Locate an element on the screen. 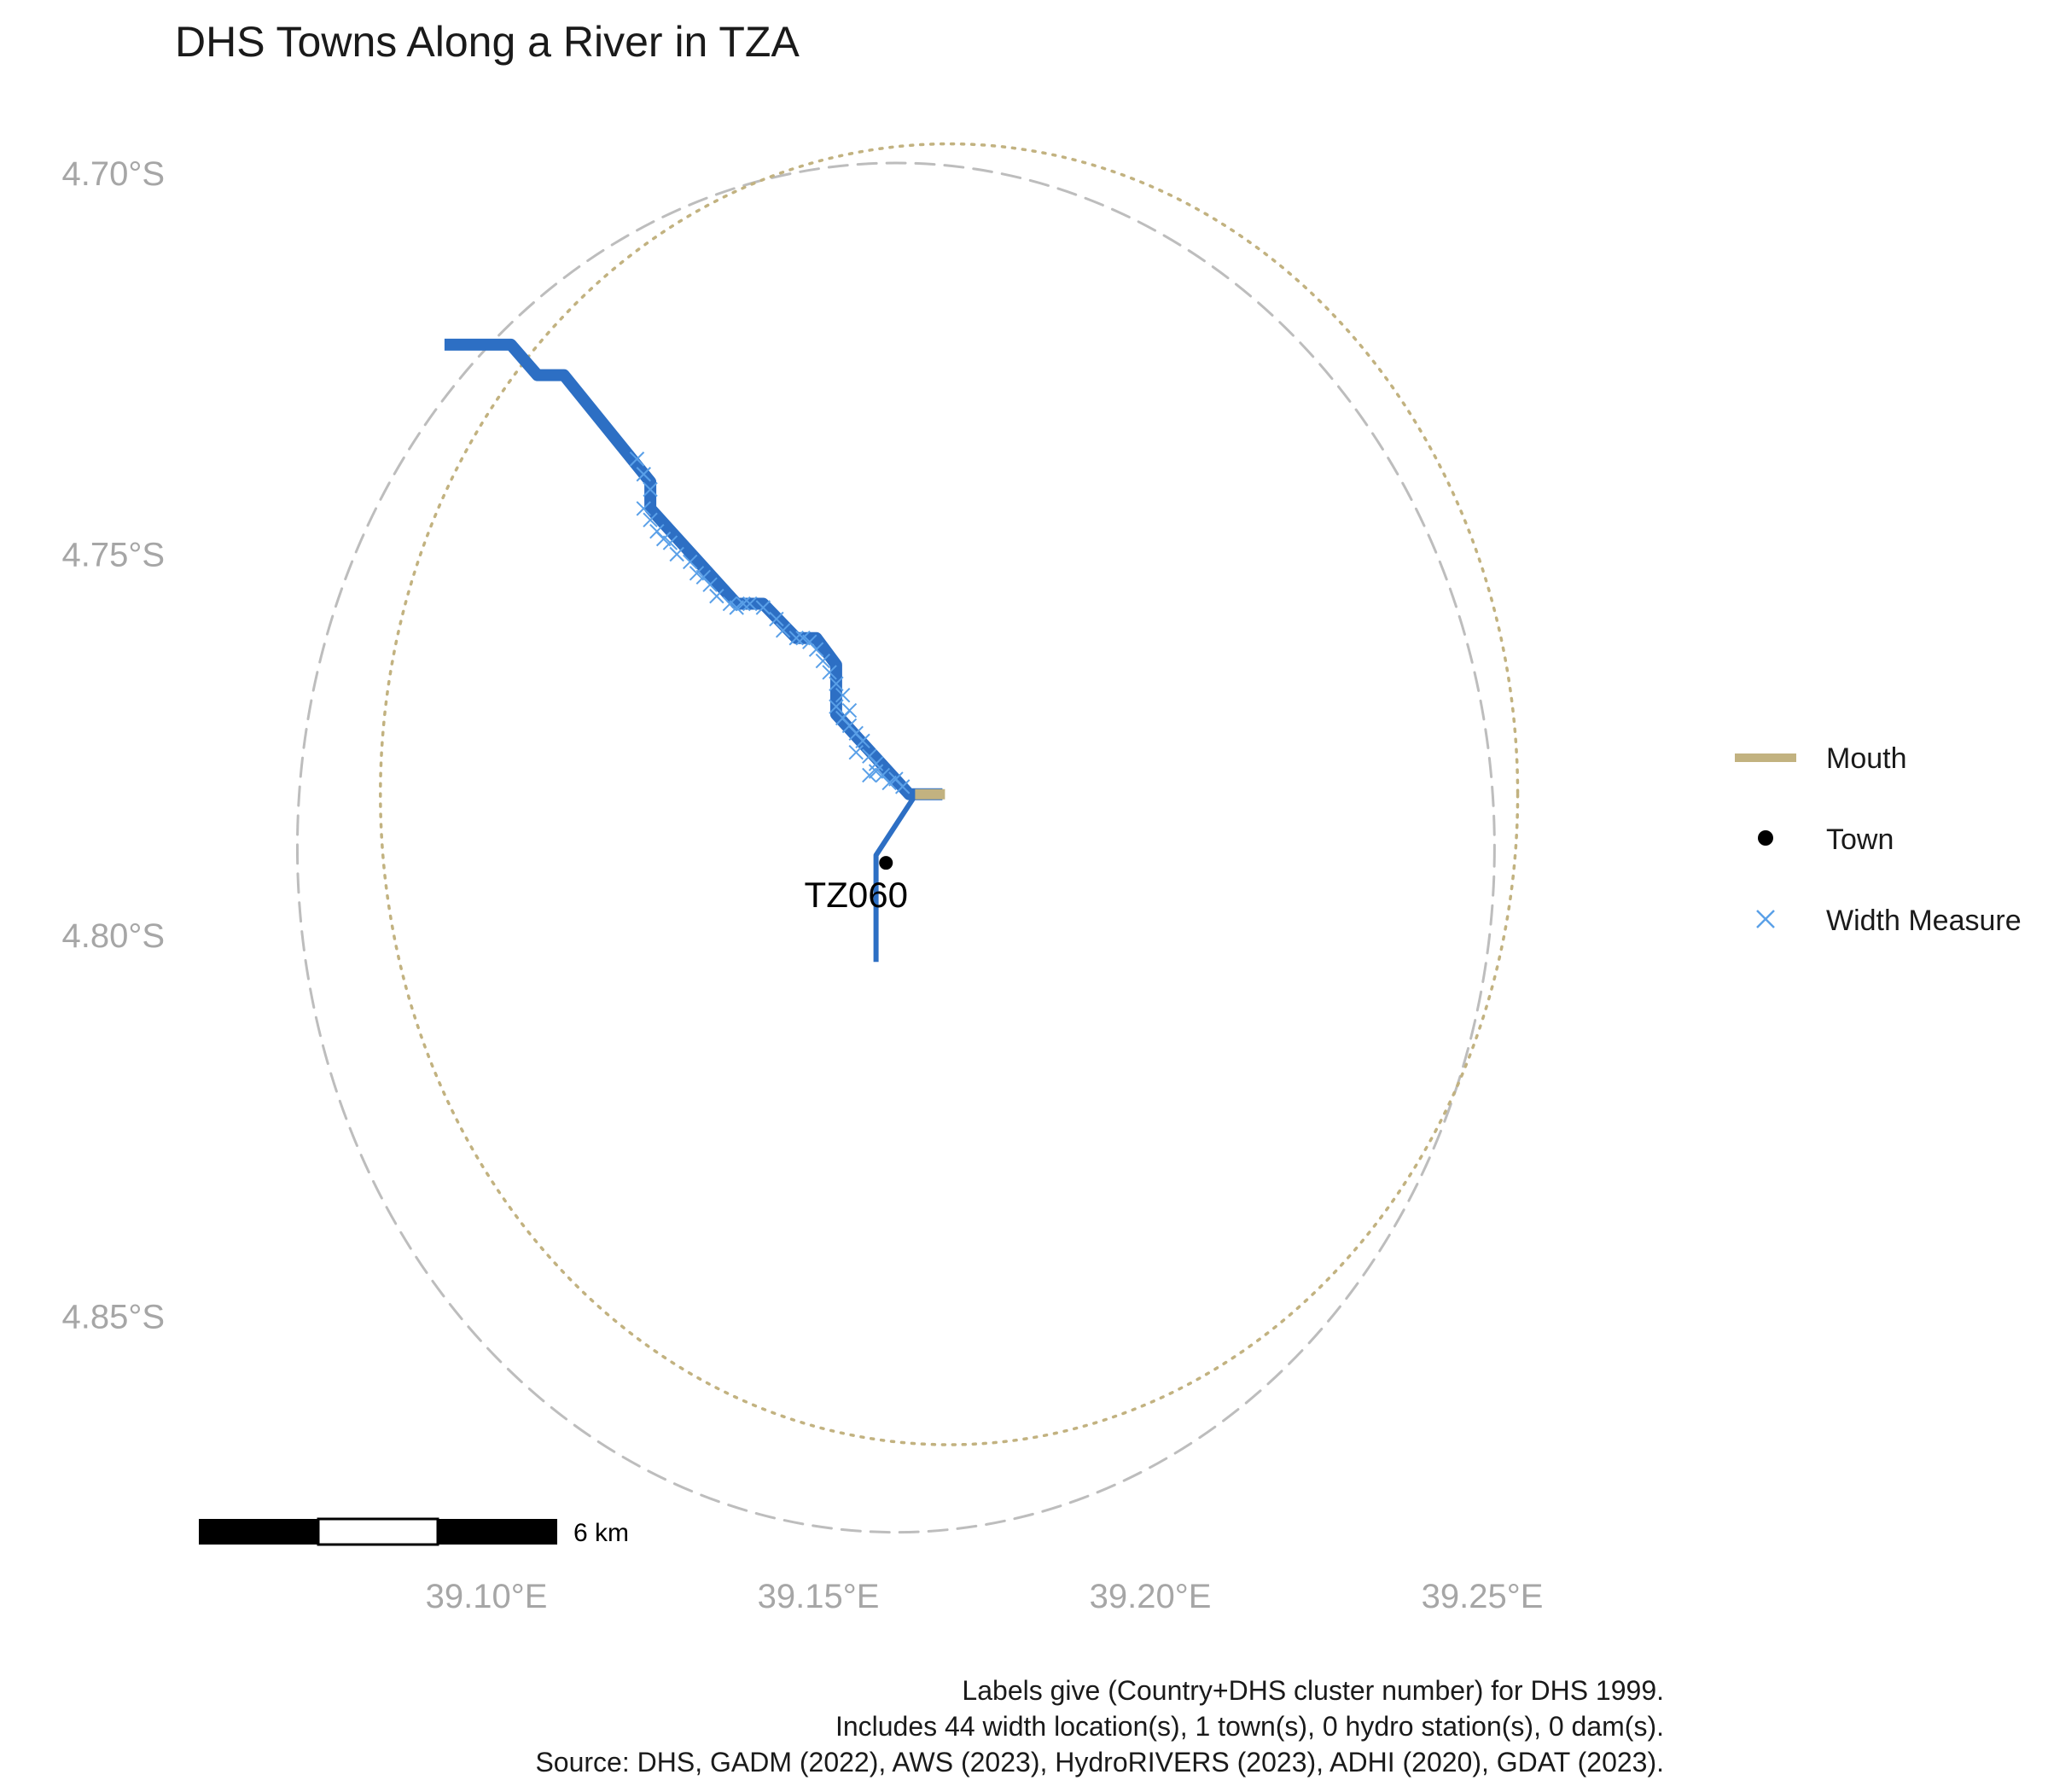 The height and width of the screenshot is (1792, 2048). river-layer is located at coordinates (693, 650).